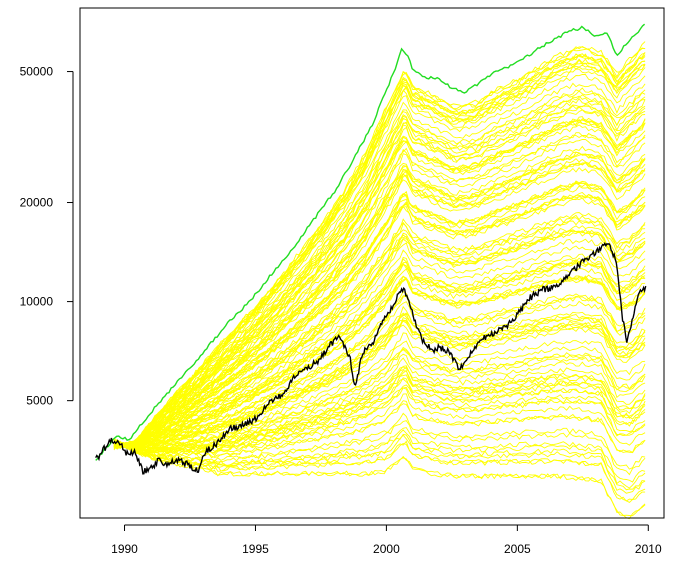 The width and height of the screenshot is (678, 567). I want to click on x-tick-label: 2005, so click(517, 549).